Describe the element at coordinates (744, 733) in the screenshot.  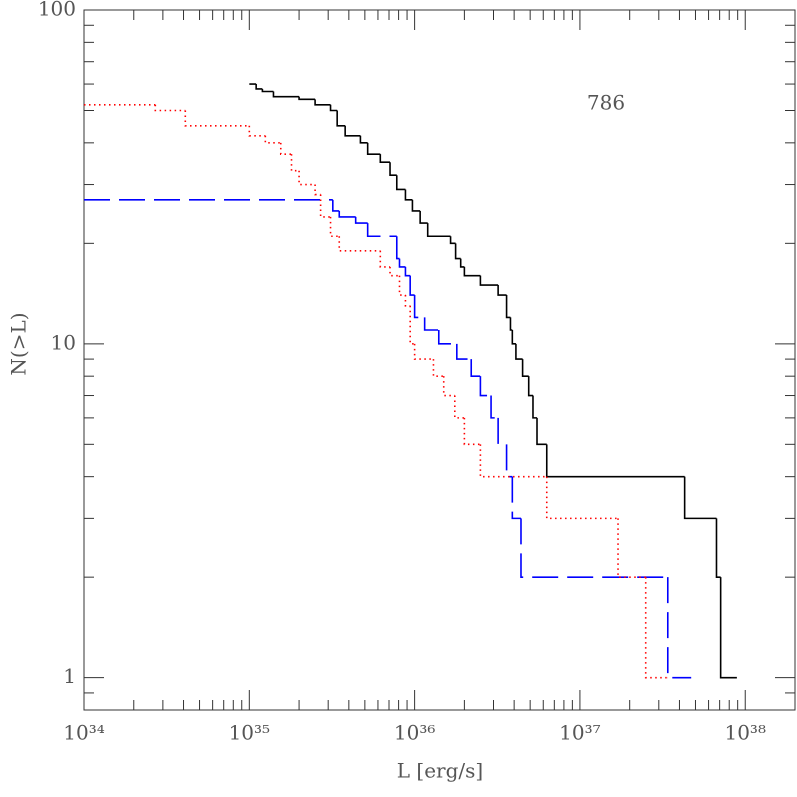
I see `x-tick-label: 10³⁸` at that location.